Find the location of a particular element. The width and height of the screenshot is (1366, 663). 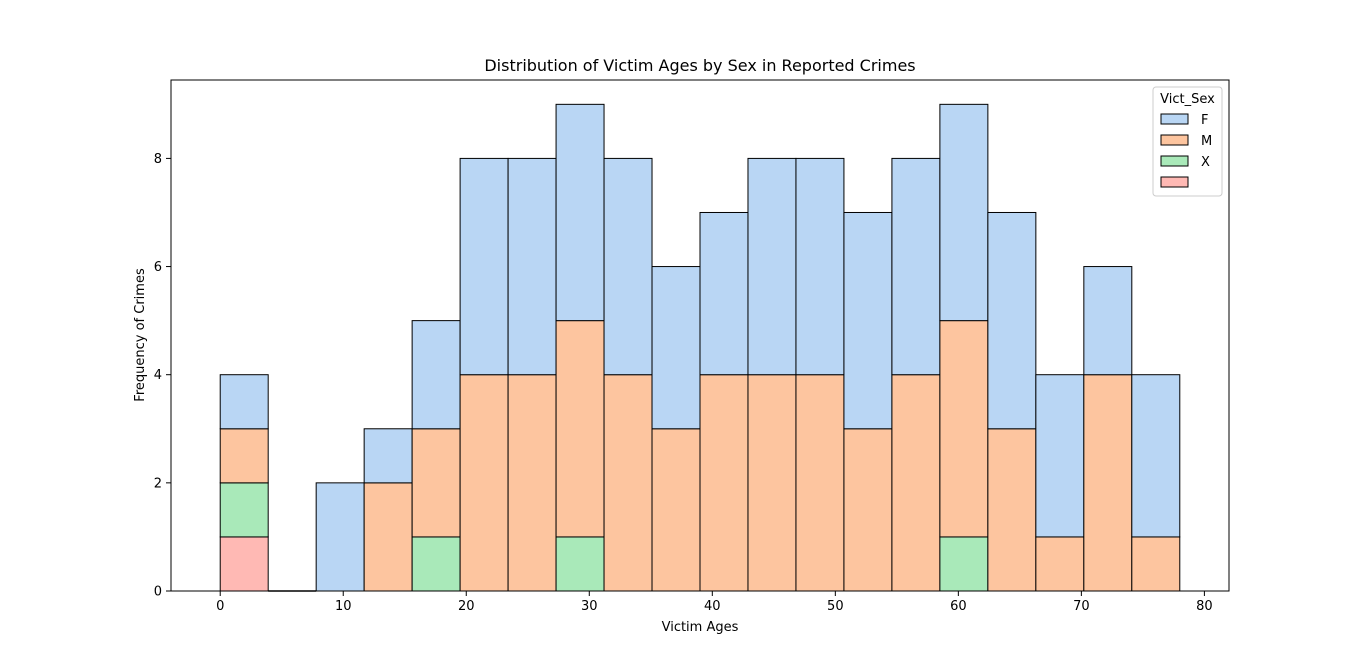

y-axis-label: Frequency of Crimes is located at coordinates (140, 335).